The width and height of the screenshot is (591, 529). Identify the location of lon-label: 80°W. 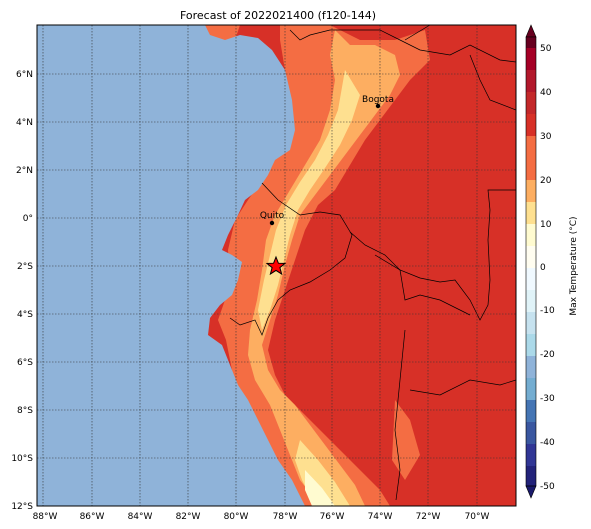
(236, 517).